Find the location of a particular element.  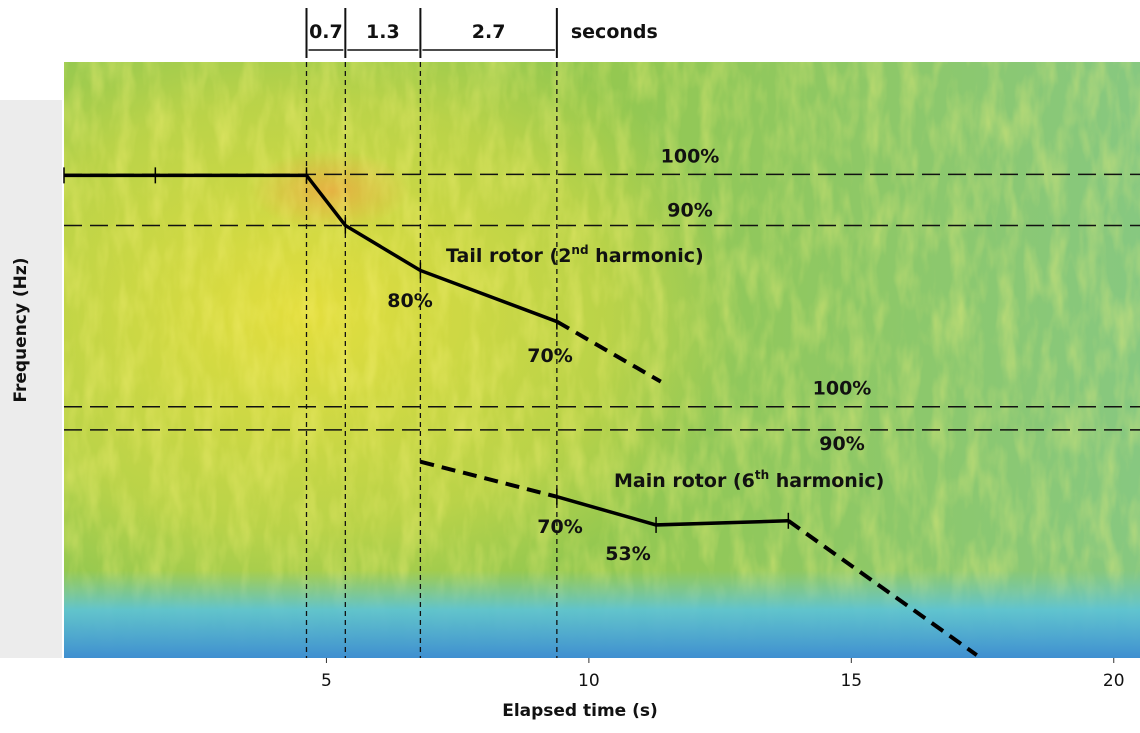

x-tick-label: 10 is located at coordinates (589, 681).